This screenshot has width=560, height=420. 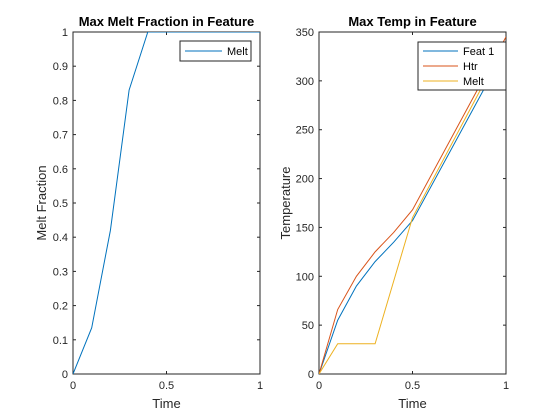 What do you see at coordinates (285, 203) in the screenshot?
I see `y-axis-label: Temperature` at bounding box center [285, 203].